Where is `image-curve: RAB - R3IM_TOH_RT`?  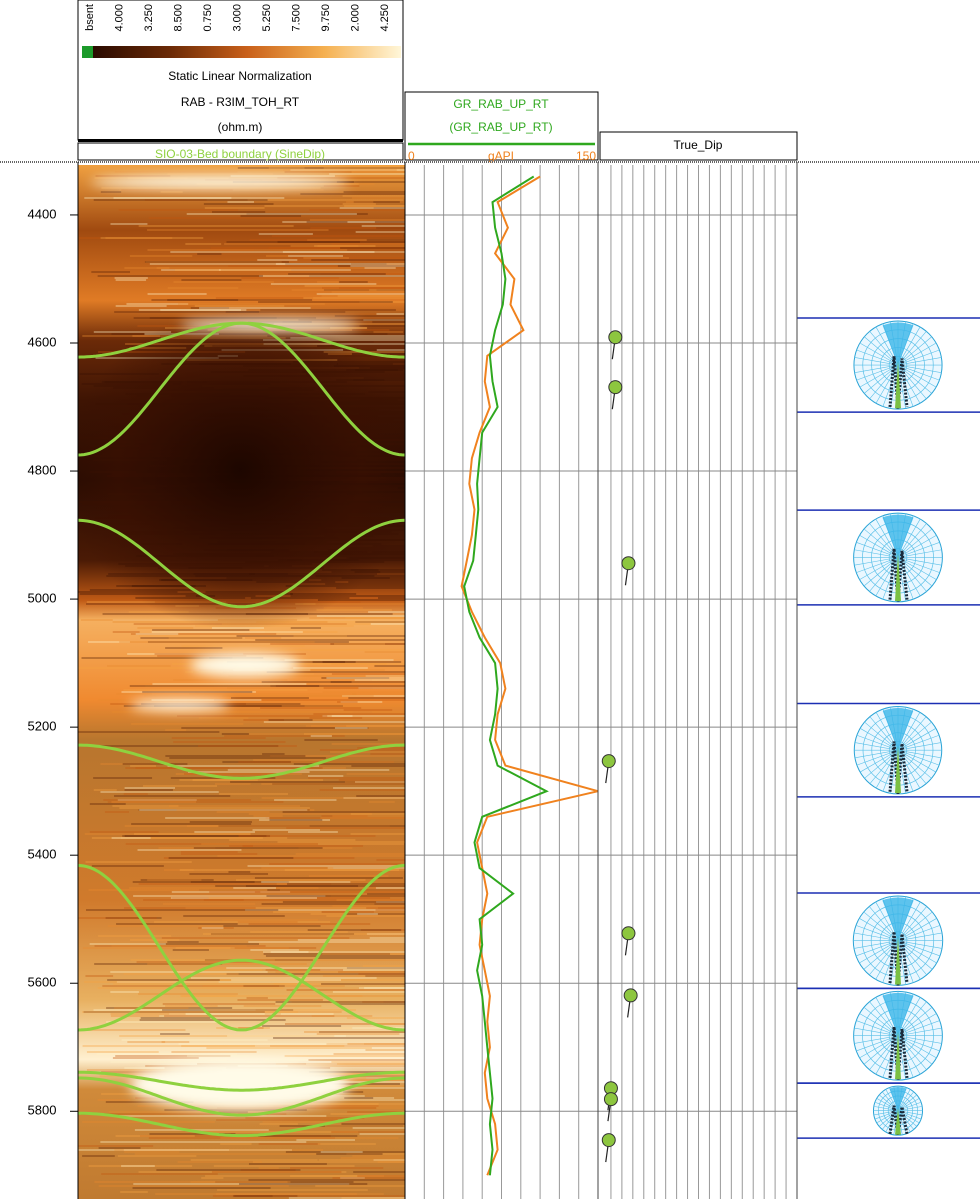
image-curve: RAB - R3IM_TOH_RT is located at coordinates (240, 102).